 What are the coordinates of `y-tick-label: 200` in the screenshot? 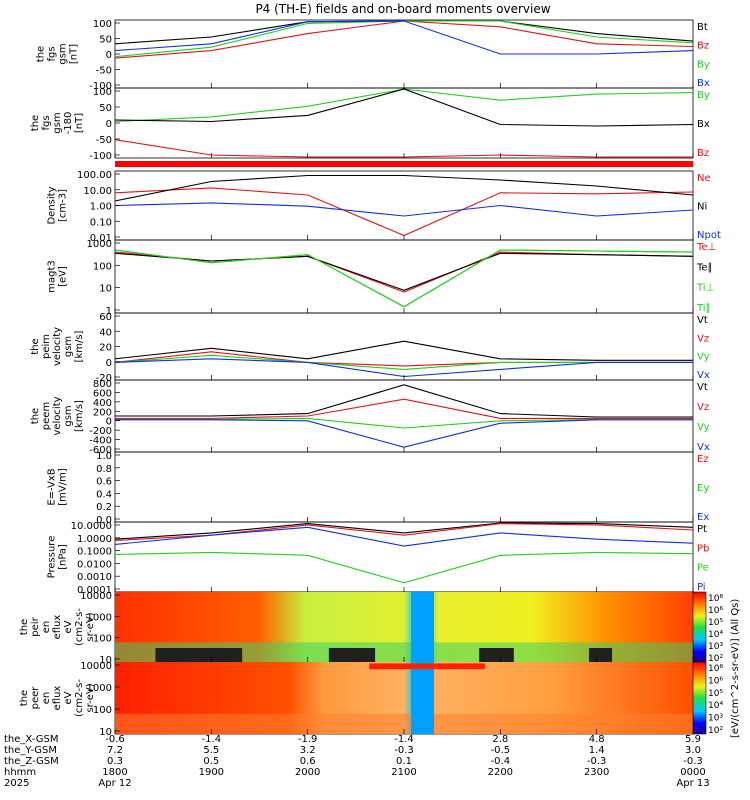 It's located at (102, 412).